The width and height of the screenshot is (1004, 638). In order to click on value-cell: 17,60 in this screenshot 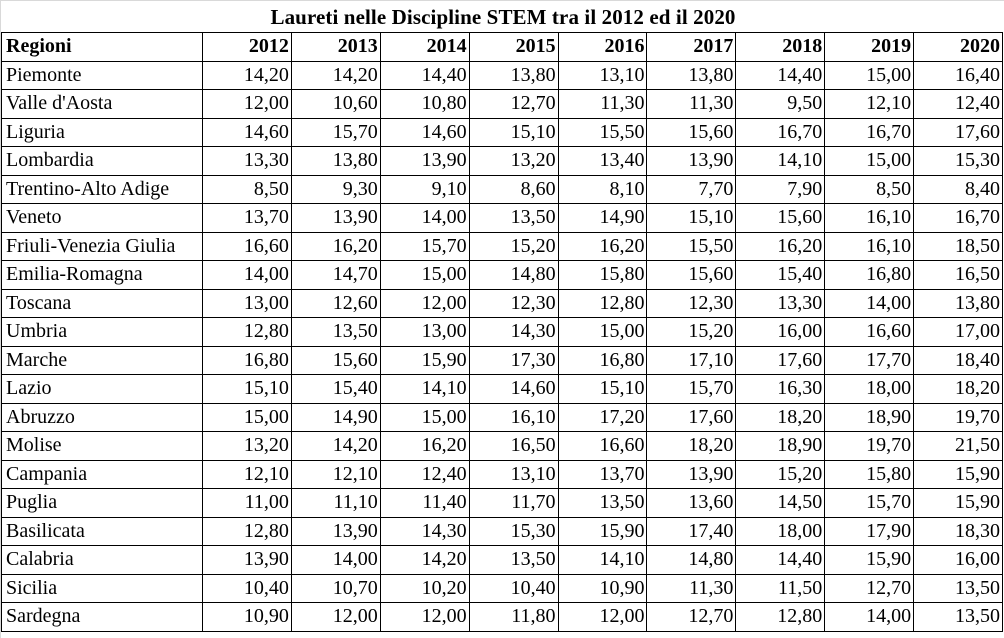, I will do `click(958, 132)`.